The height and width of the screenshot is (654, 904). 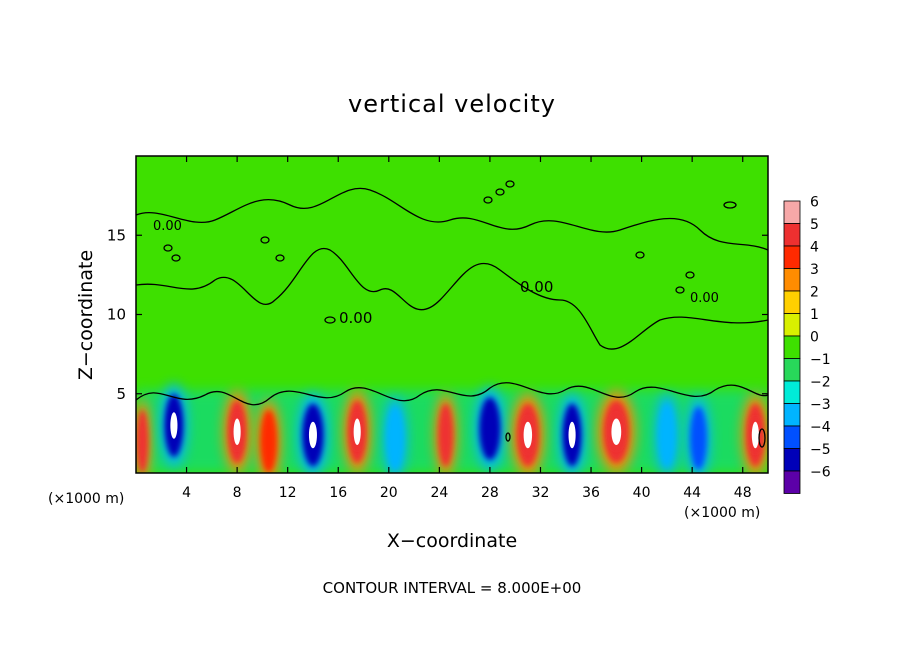 What do you see at coordinates (820, 383) in the screenshot?
I see `colorbar-label: −2` at bounding box center [820, 383].